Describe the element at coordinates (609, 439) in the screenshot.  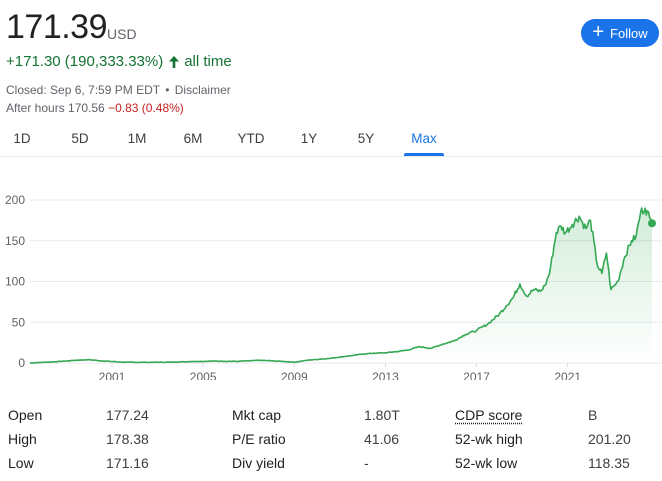
I see `stat-value-52wk-high: 201.20` at that location.